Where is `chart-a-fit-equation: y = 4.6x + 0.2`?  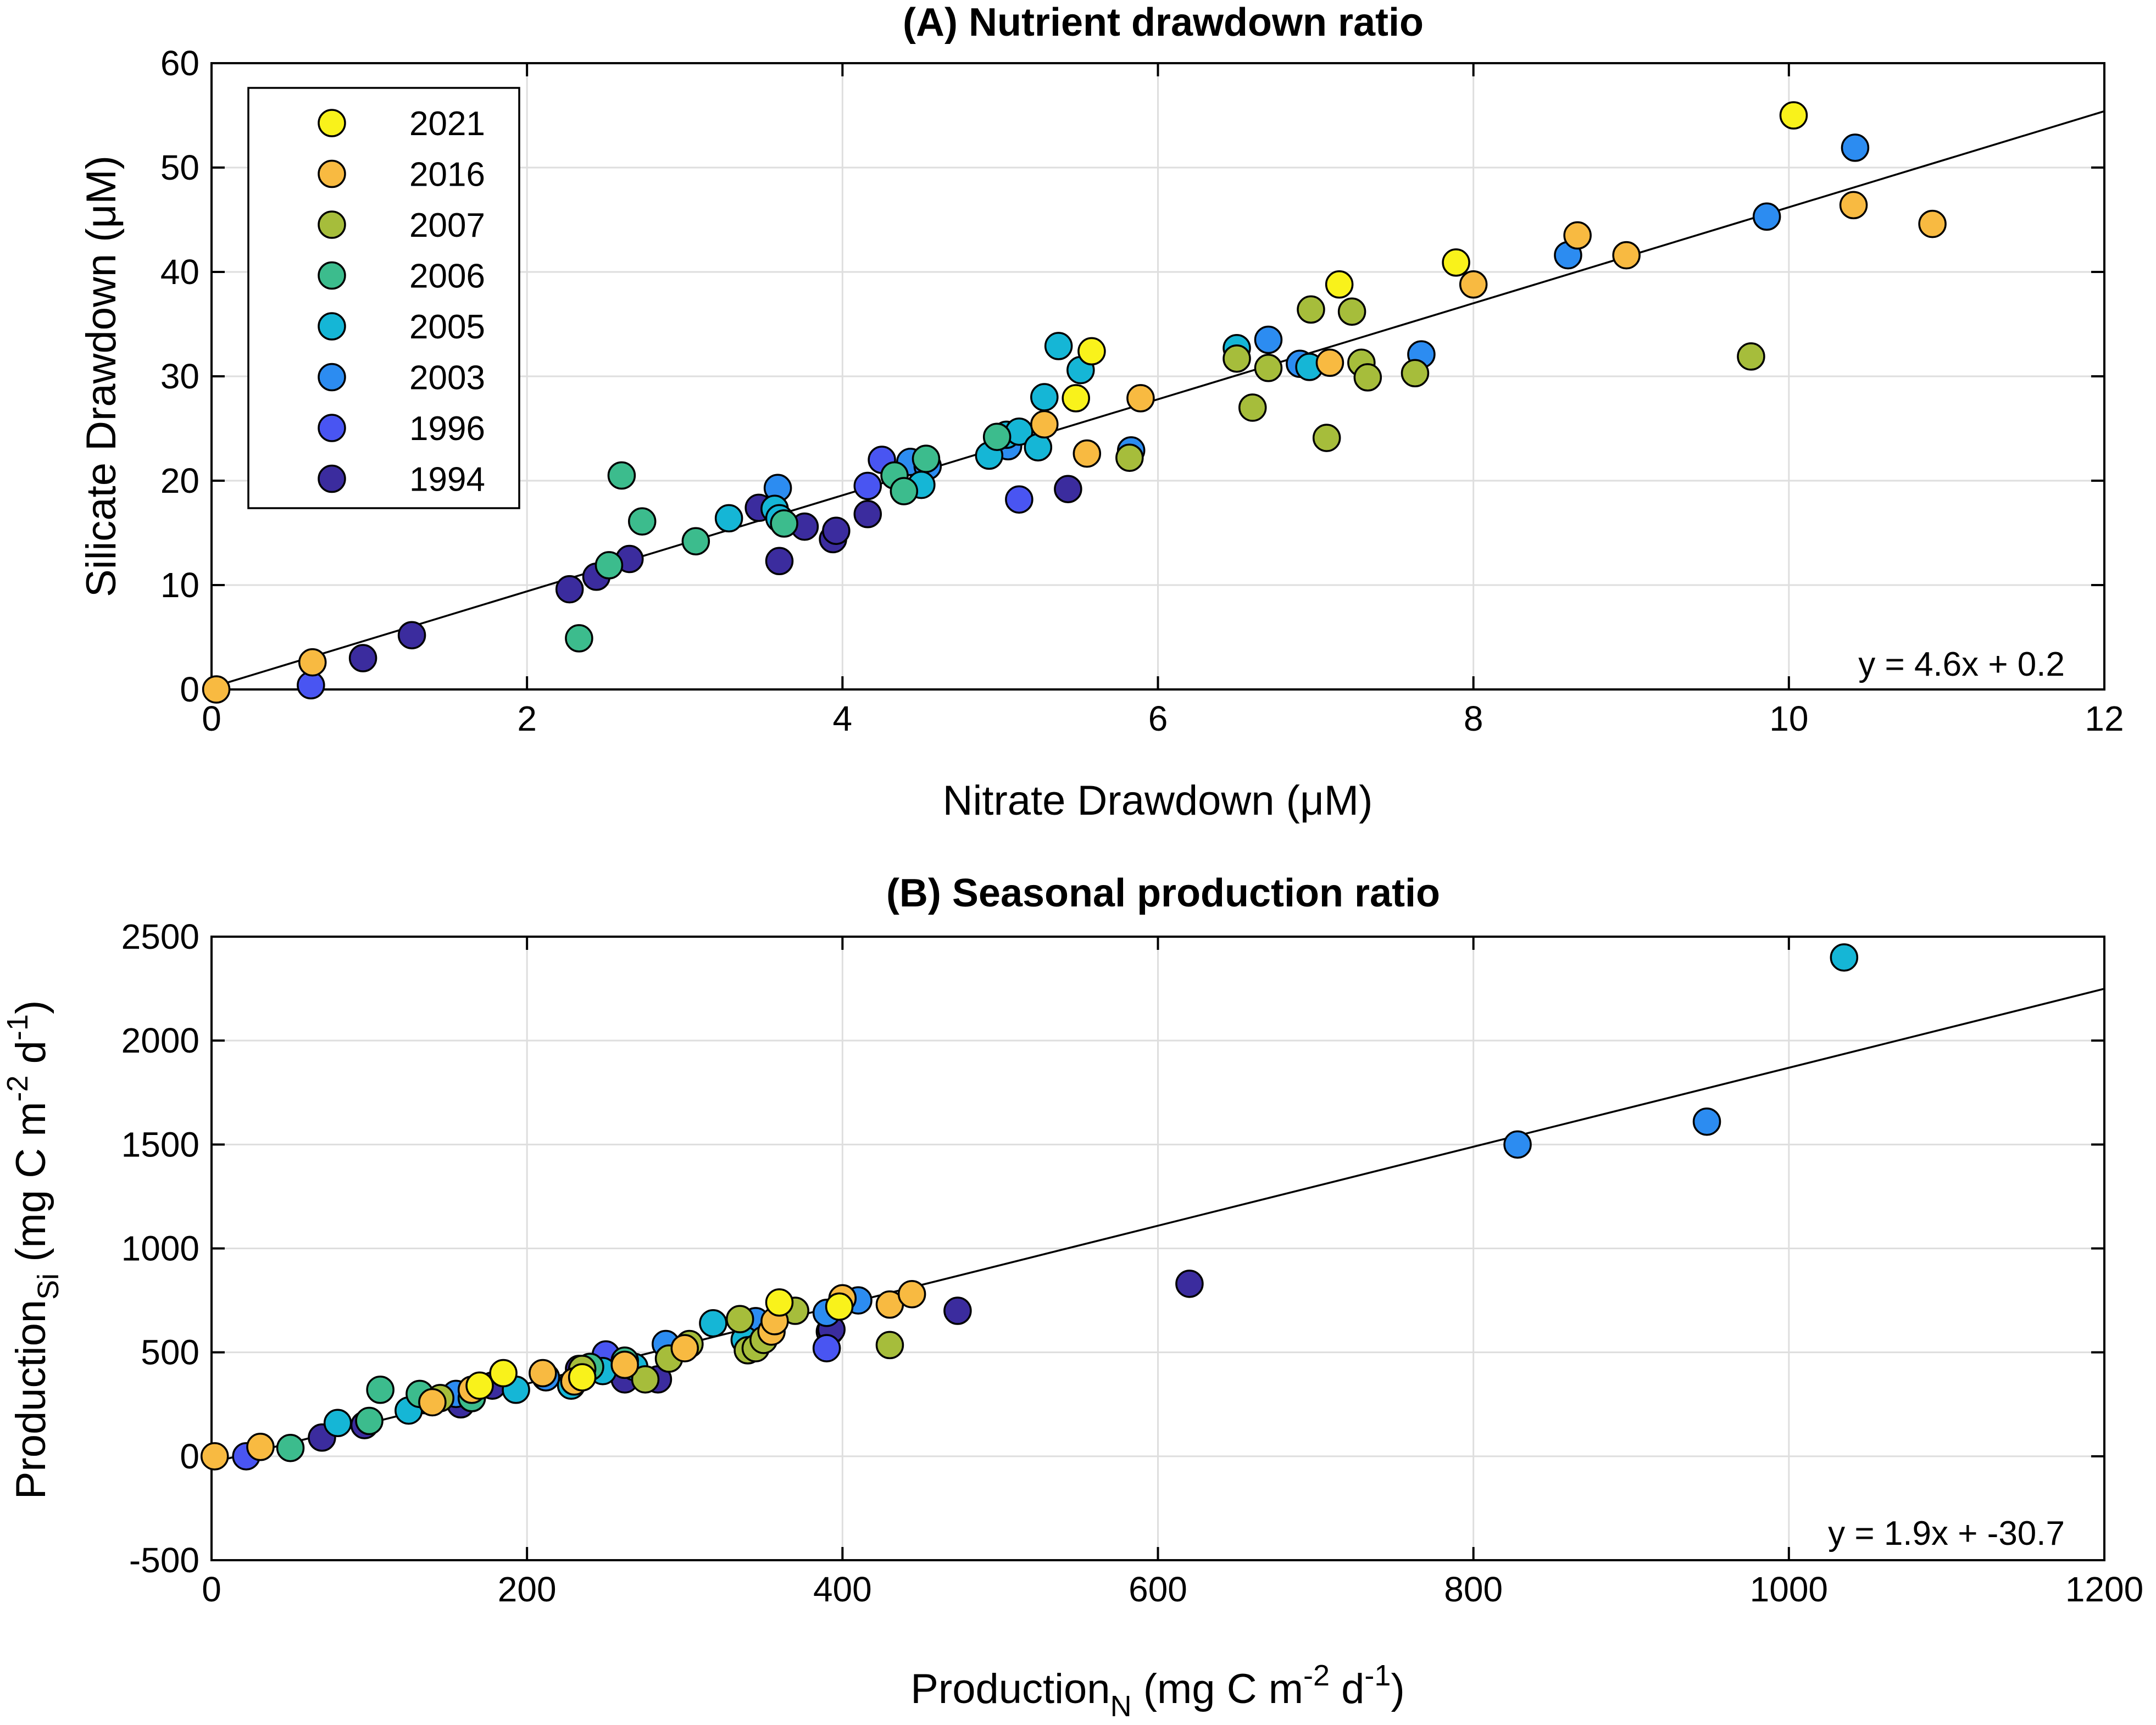 chart-a-fit-equation: y = 4.6x + 0.2 is located at coordinates (1961, 665).